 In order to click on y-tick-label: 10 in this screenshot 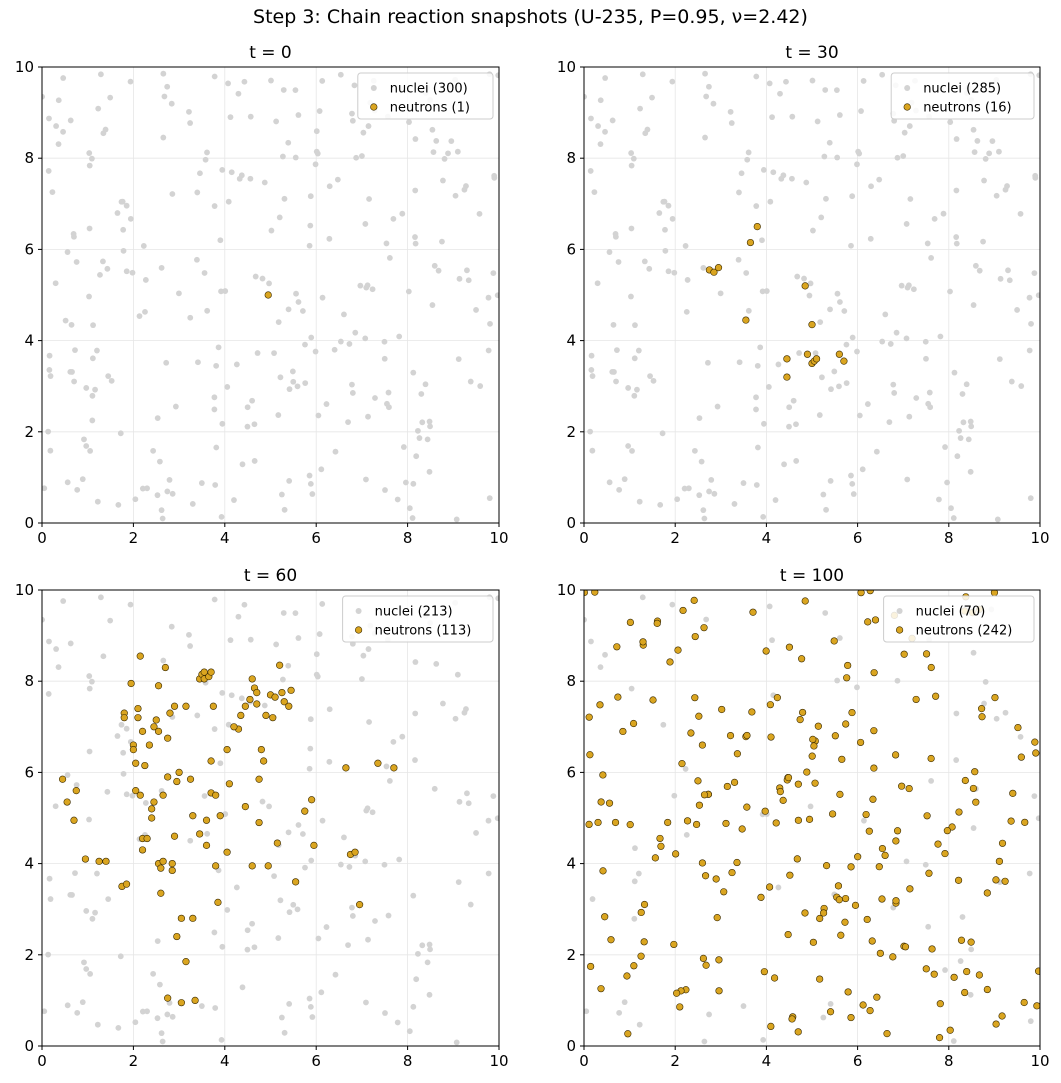, I will do `click(24, 67)`.